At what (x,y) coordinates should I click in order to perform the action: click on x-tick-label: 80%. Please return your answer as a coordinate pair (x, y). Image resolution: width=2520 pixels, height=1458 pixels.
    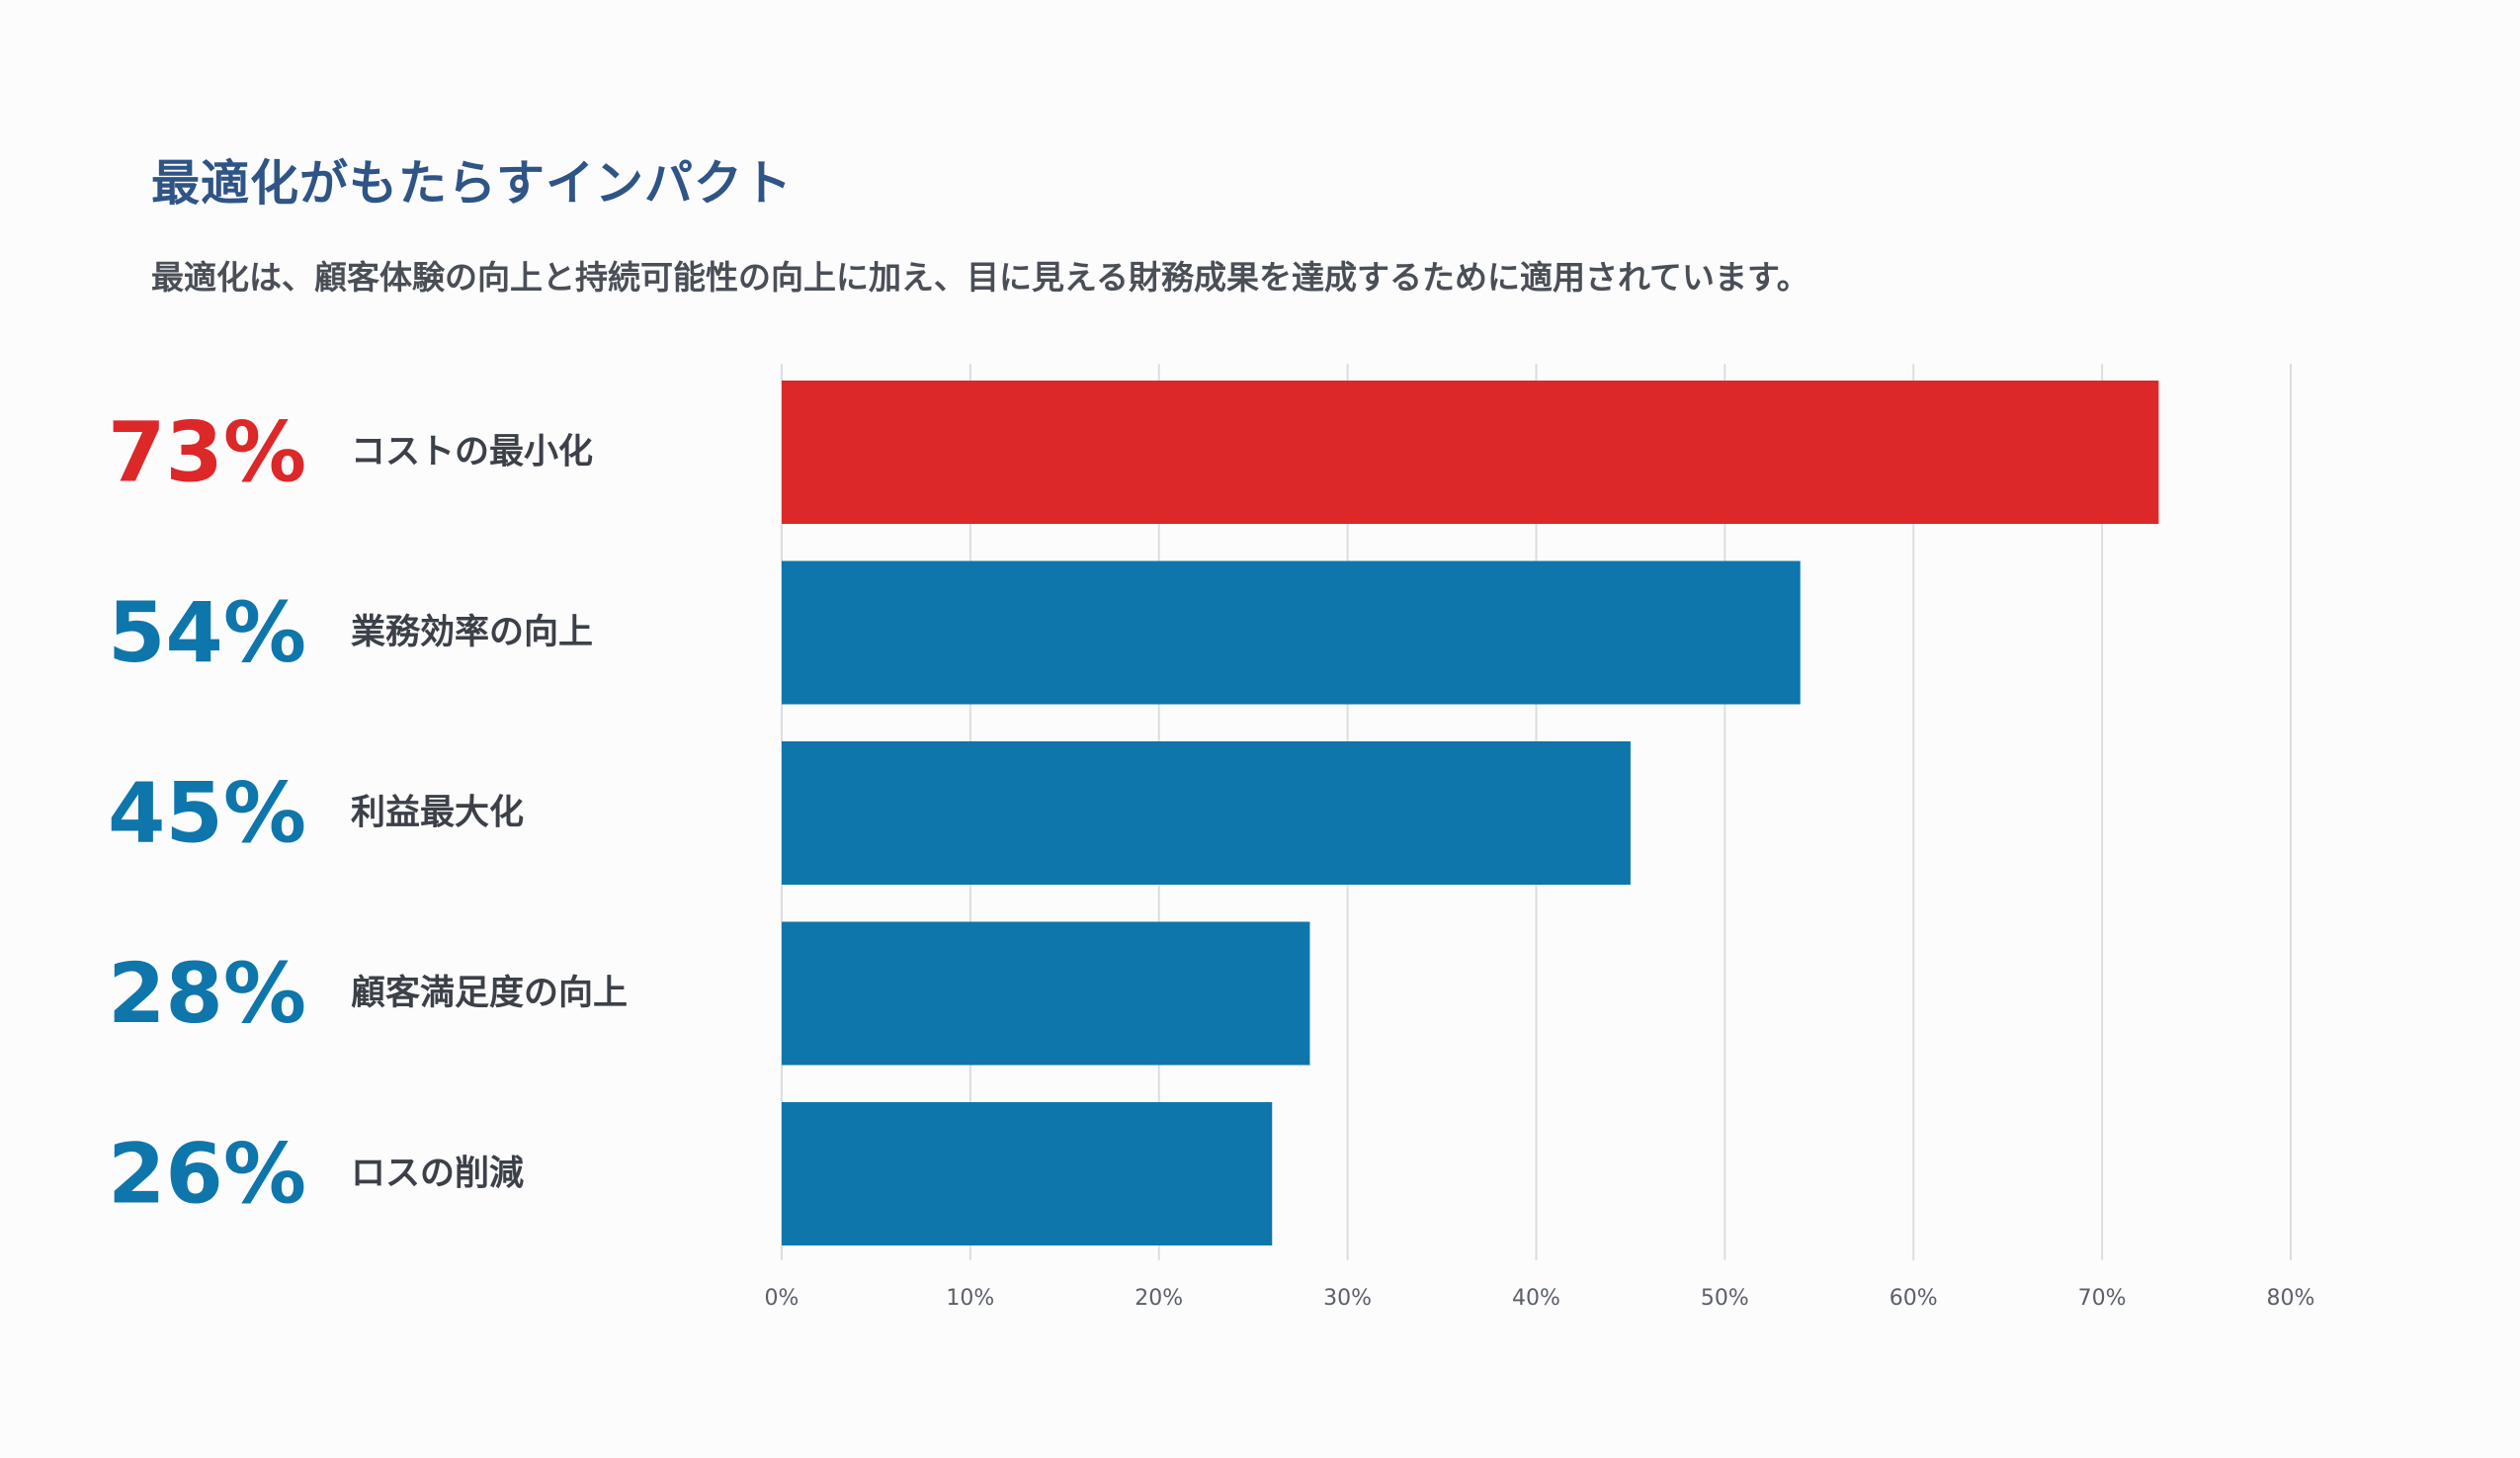
    Looking at the image, I should click on (2291, 1298).